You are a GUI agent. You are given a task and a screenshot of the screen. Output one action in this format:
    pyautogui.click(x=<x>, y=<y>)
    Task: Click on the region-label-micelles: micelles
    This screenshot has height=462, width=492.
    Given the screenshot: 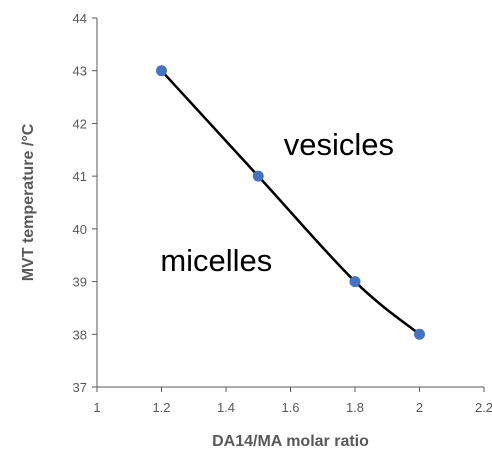 What is the action you would take?
    pyautogui.click(x=216, y=260)
    